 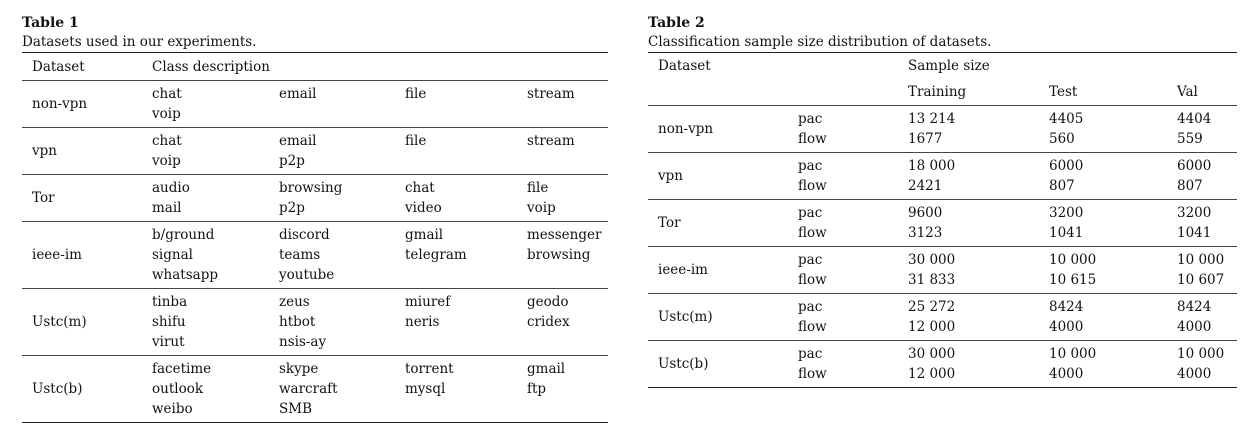 I want to click on test-cell: 10 000 4000, so click(x=1113, y=364).